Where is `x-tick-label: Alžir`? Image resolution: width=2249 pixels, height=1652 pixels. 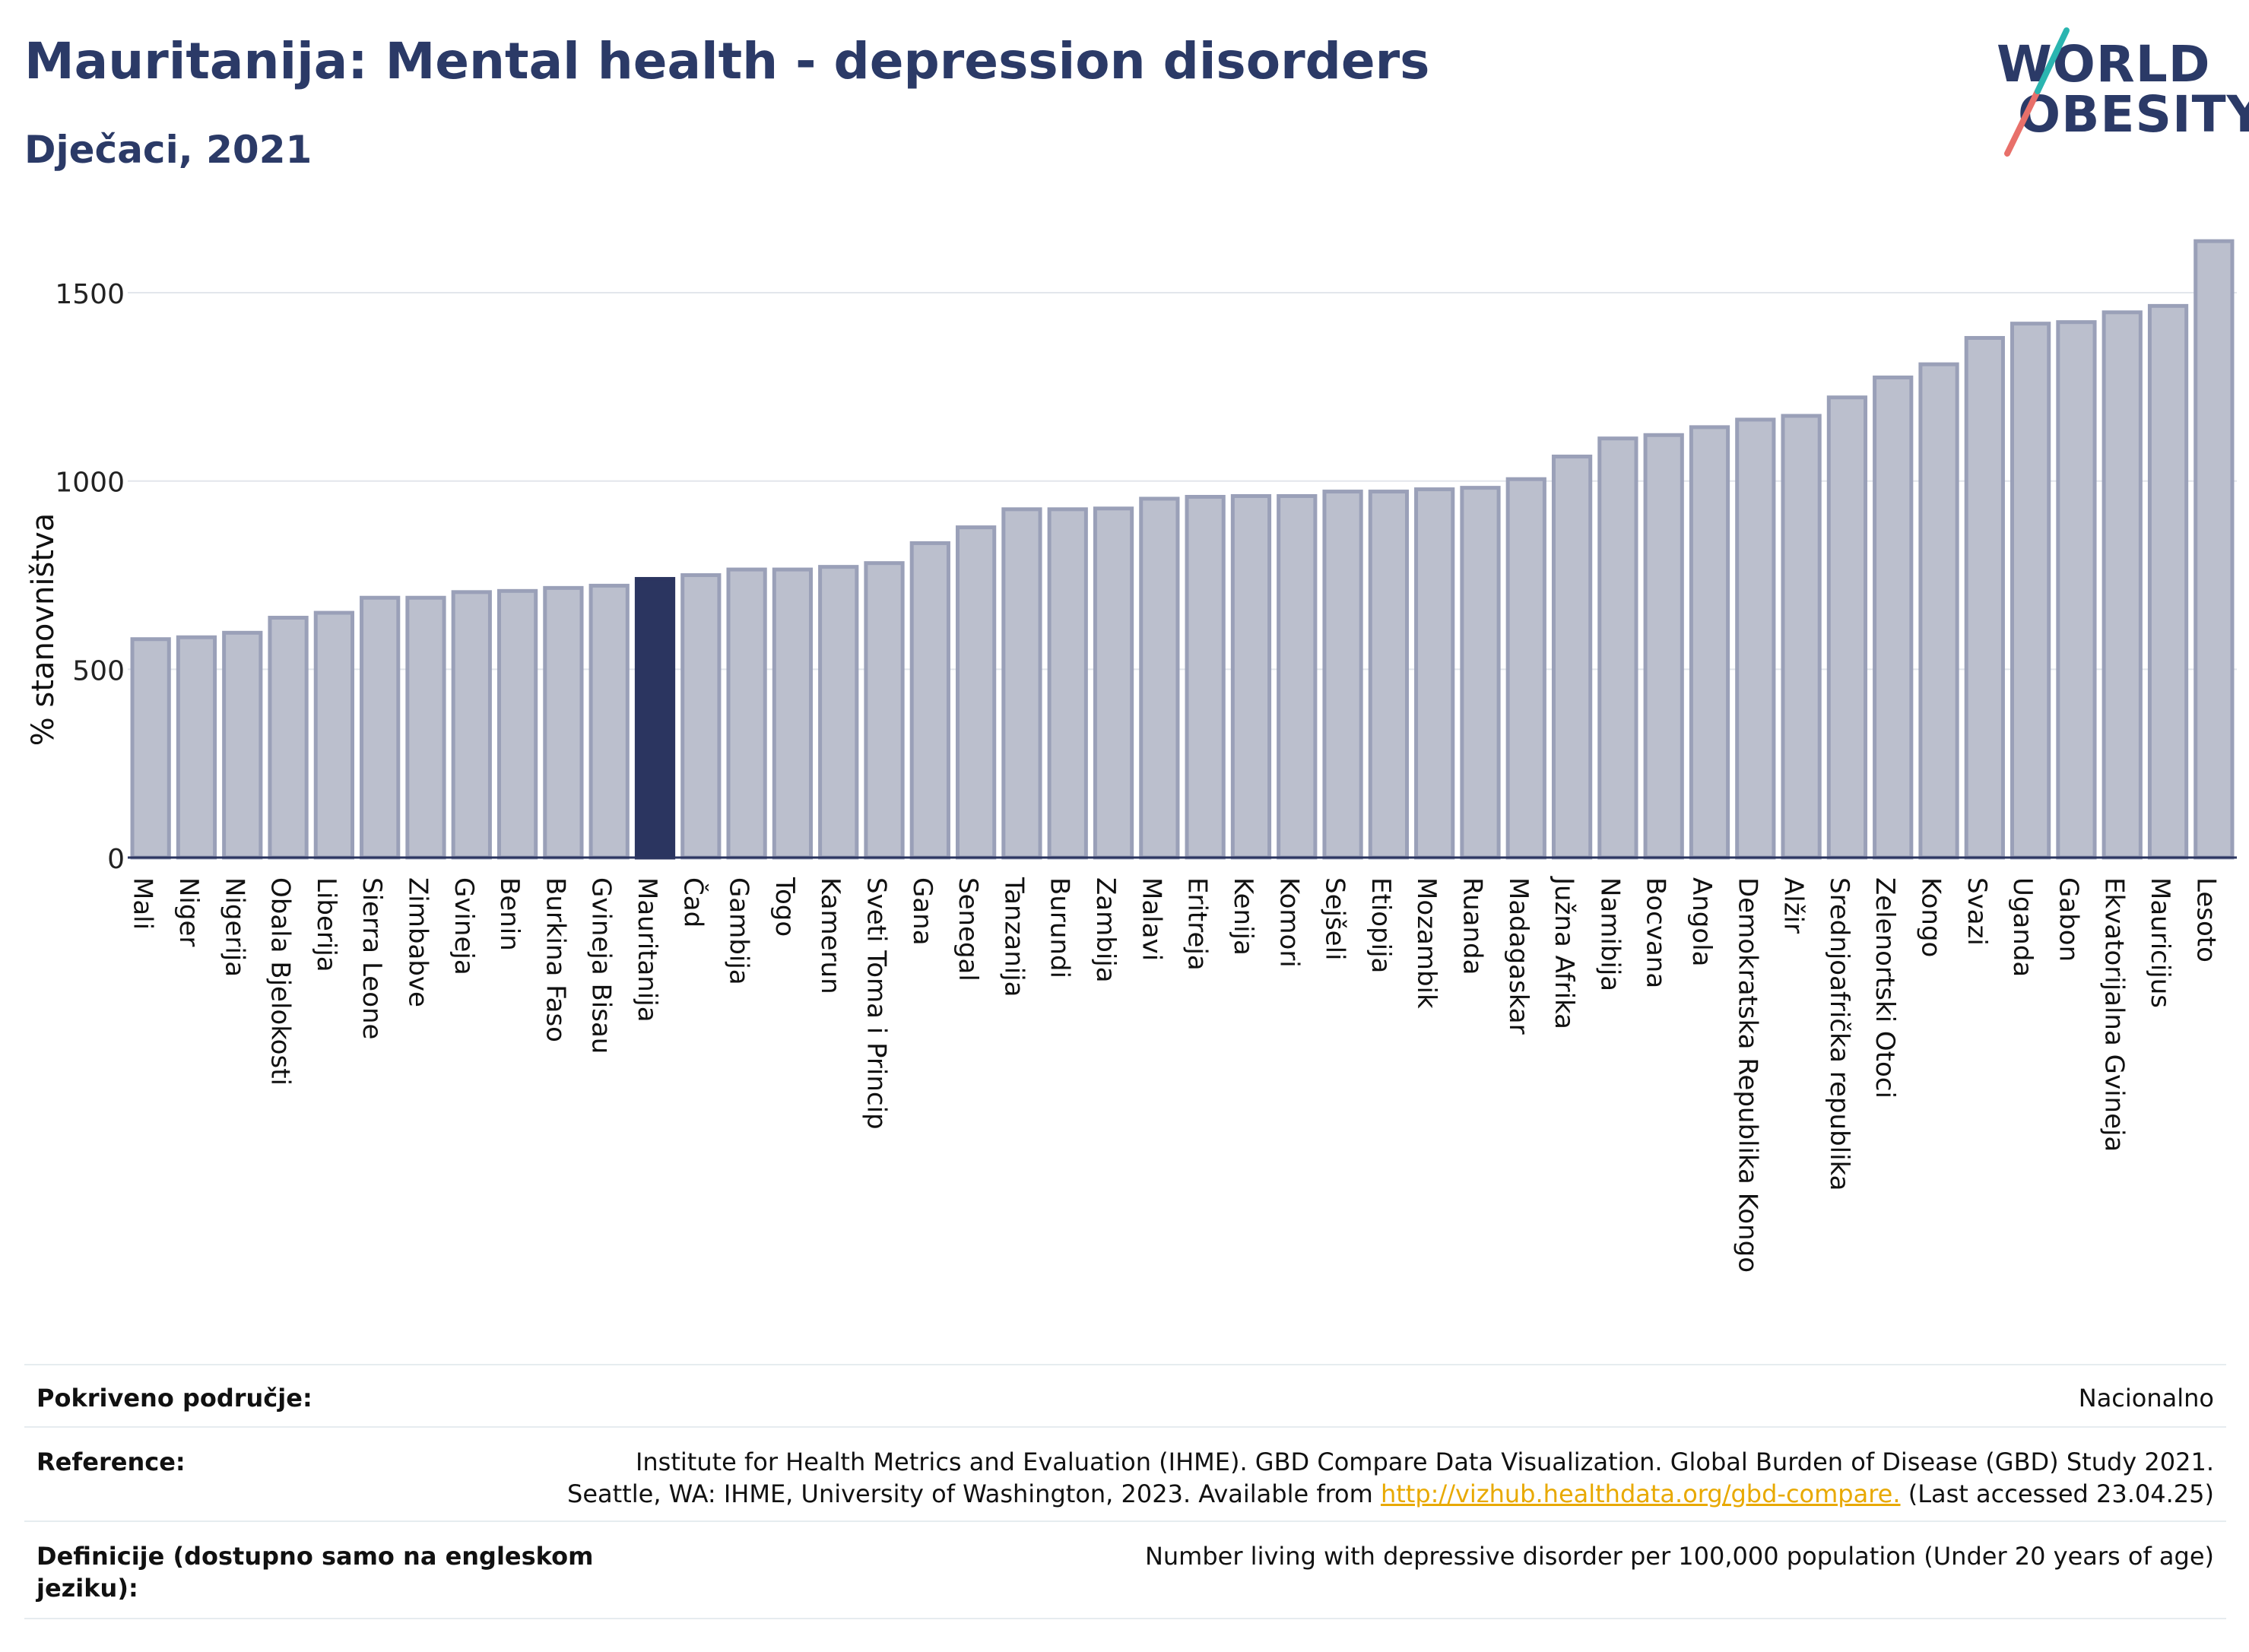 x-tick-label: Alžir is located at coordinates (1793, 905).